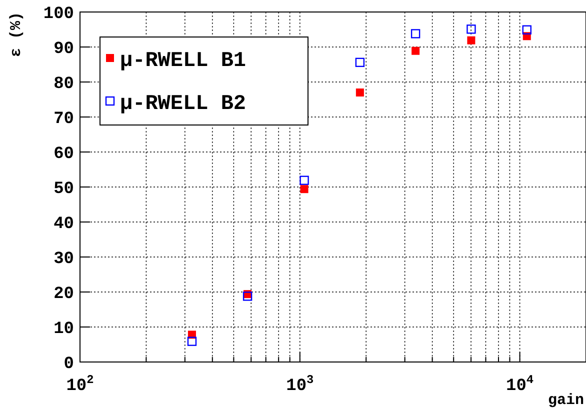 This screenshot has width=586, height=408. What do you see at coordinates (64, 189) in the screenshot?
I see `y-tick-label: 50` at bounding box center [64, 189].